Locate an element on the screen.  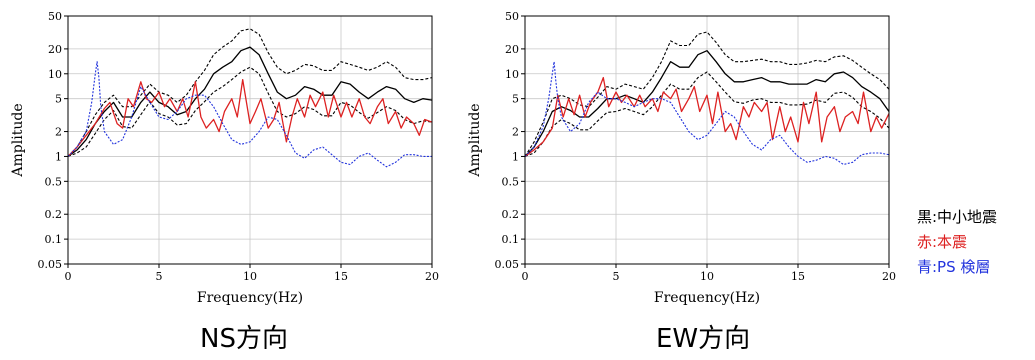
ew-y-tick-label: 50 is located at coordinates (512, 16).